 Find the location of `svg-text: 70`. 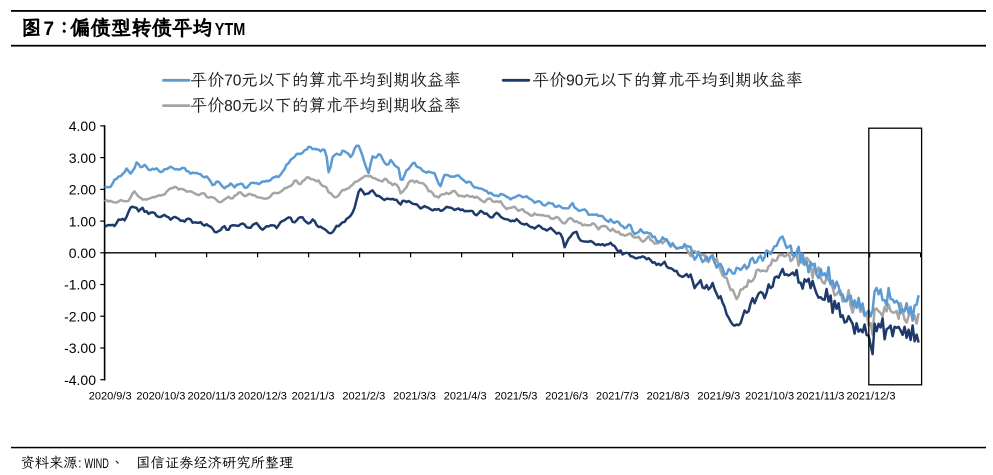

svg-text: 70 is located at coordinates (233, 81).